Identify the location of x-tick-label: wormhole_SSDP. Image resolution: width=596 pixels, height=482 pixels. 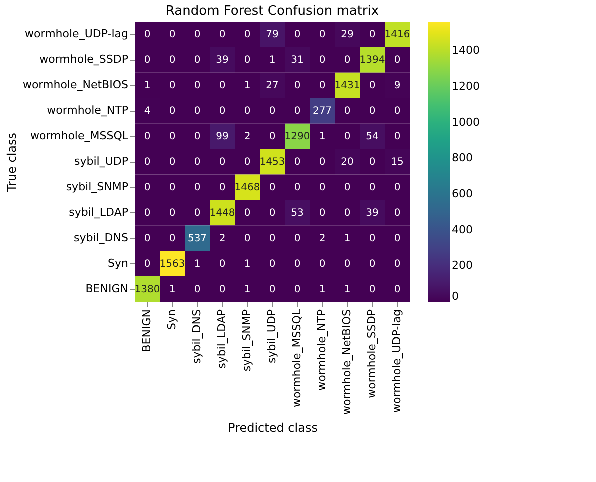
(372, 353).